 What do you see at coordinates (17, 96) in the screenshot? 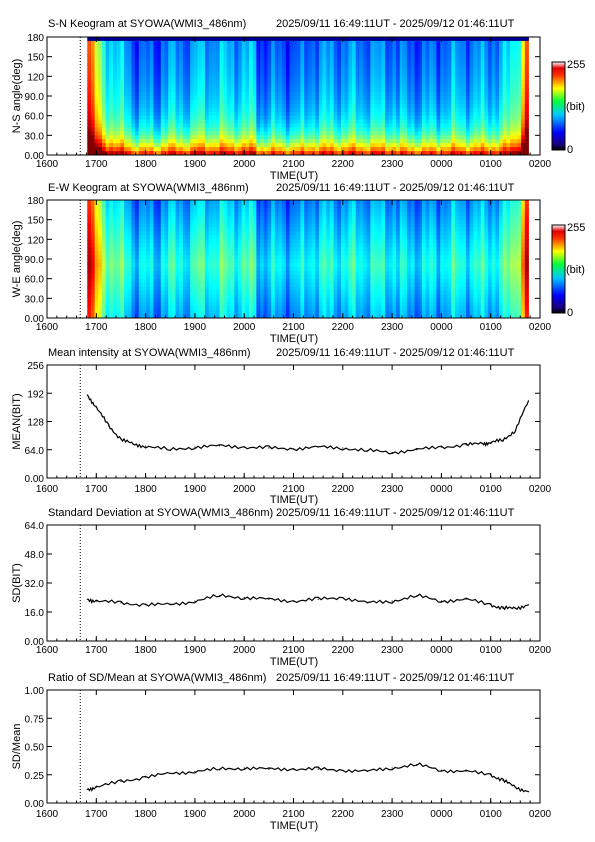
I see `y-axis-label: N-S angle(deg)` at bounding box center [17, 96].